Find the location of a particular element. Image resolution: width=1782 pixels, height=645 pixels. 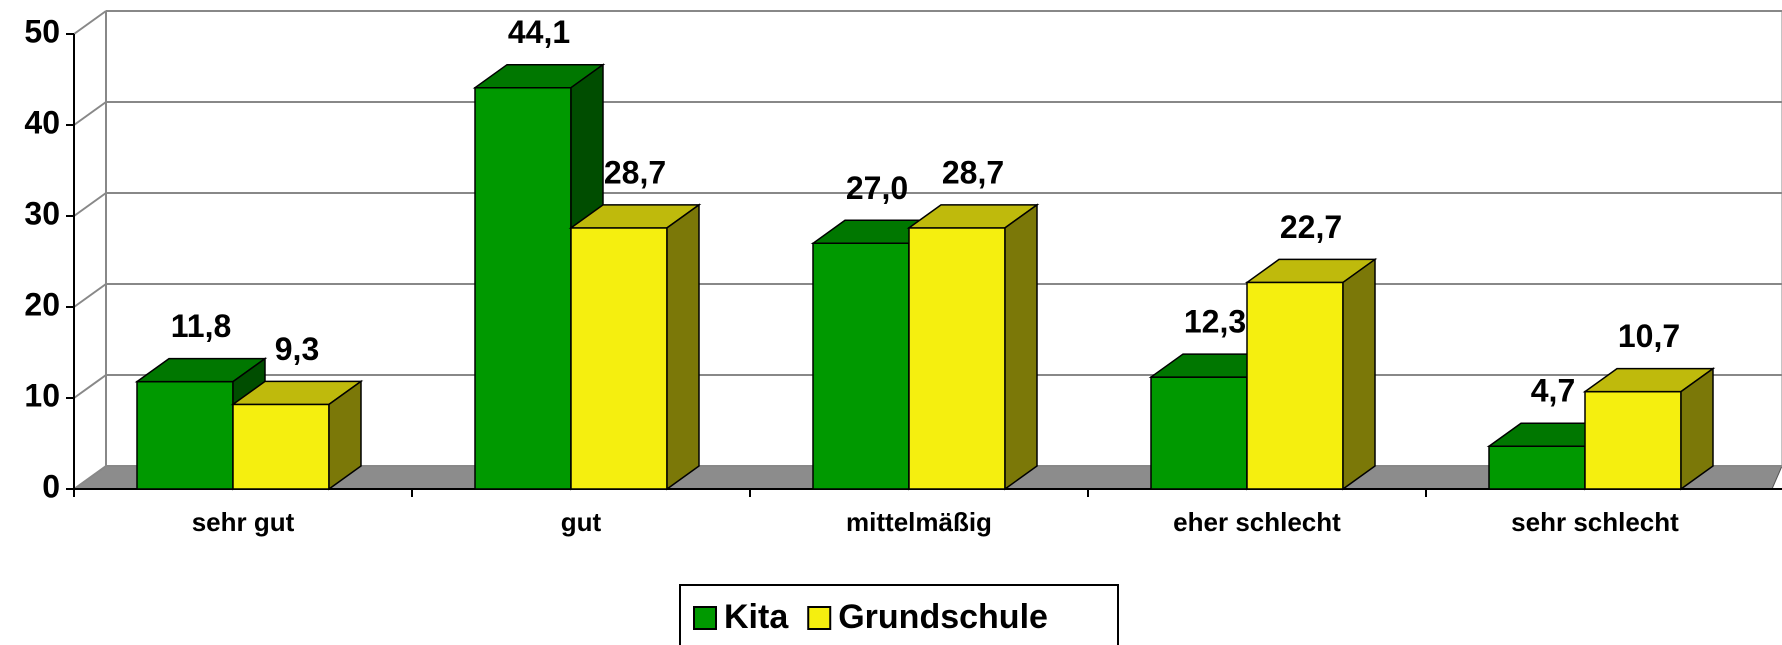

legend-label: Grundschule is located at coordinates (943, 617).